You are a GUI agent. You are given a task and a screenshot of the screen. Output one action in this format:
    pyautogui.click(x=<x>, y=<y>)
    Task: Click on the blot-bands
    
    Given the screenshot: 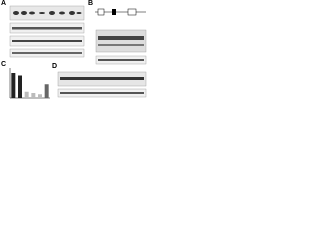 What is the action you would take?
    pyautogui.click(x=47, y=13)
    